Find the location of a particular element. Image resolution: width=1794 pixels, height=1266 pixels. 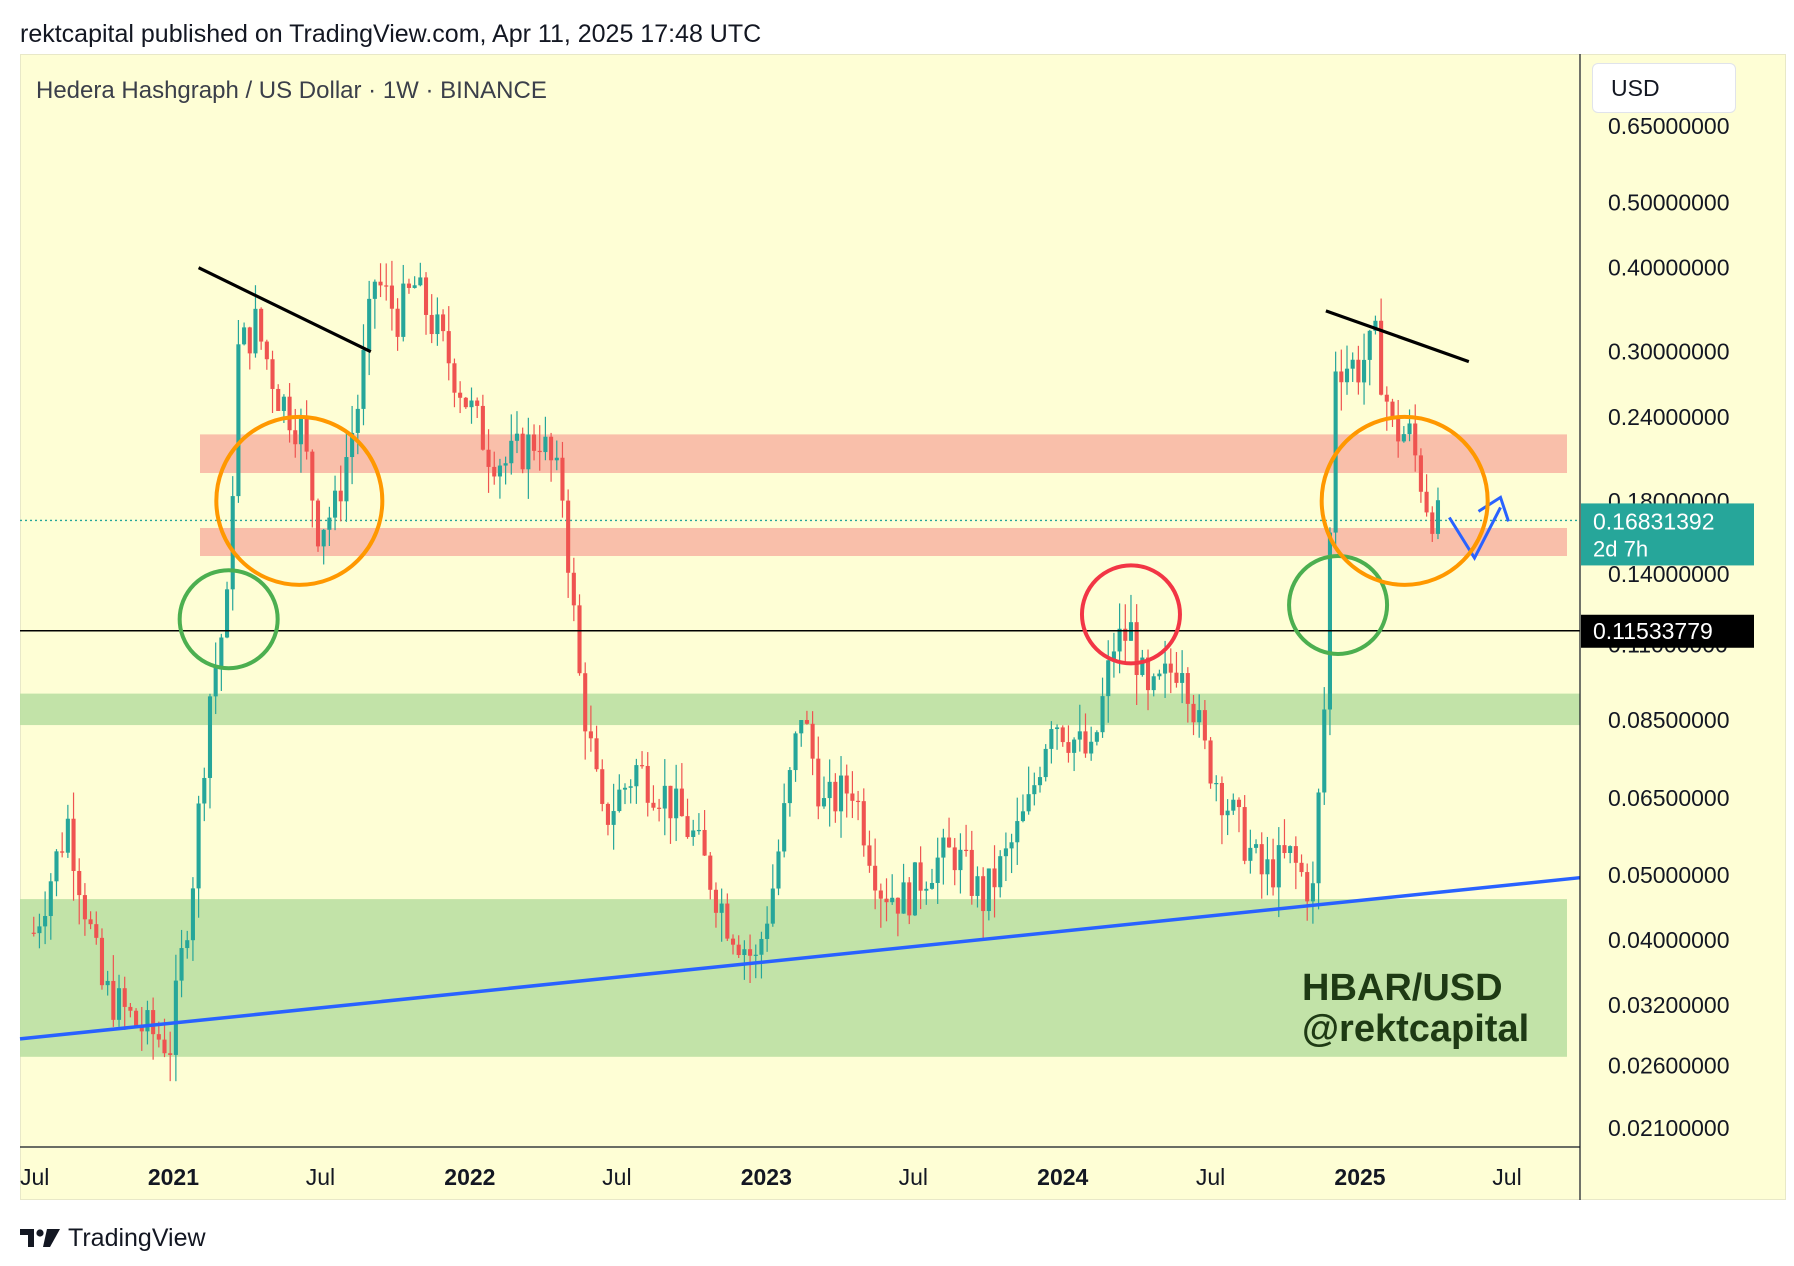

y-tick-label: 0.05000000 is located at coordinates (1669, 875).